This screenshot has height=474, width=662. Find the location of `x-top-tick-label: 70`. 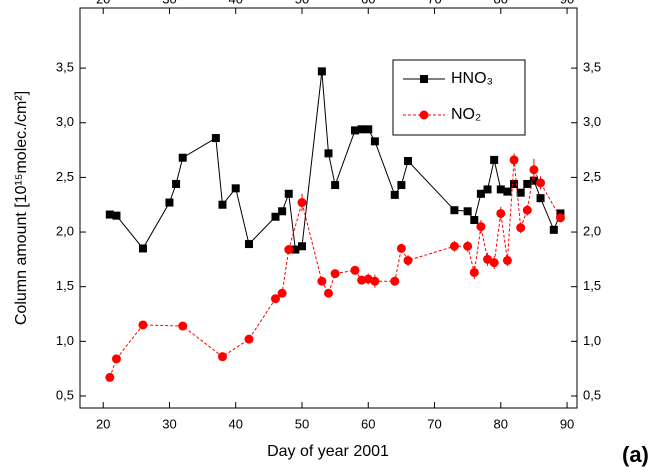

x-top-tick-label: 70 is located at coordinates (434, 3).